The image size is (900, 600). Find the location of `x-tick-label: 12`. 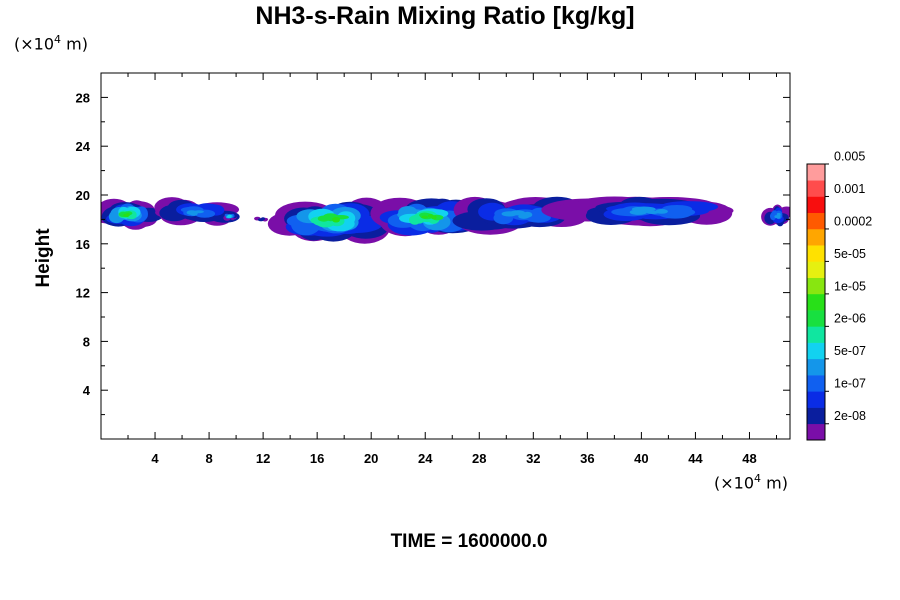

x-tick-label: 12 is located at coordinates (263, 458).